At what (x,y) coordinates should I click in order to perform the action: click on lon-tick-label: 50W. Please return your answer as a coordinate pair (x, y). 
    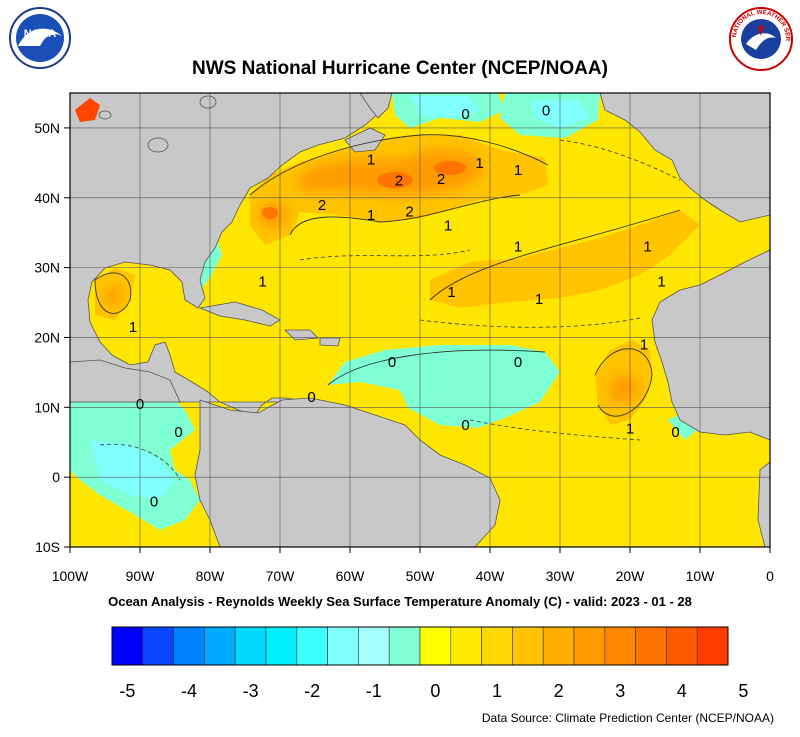
    Looking at the image, I should click on (421, 576).